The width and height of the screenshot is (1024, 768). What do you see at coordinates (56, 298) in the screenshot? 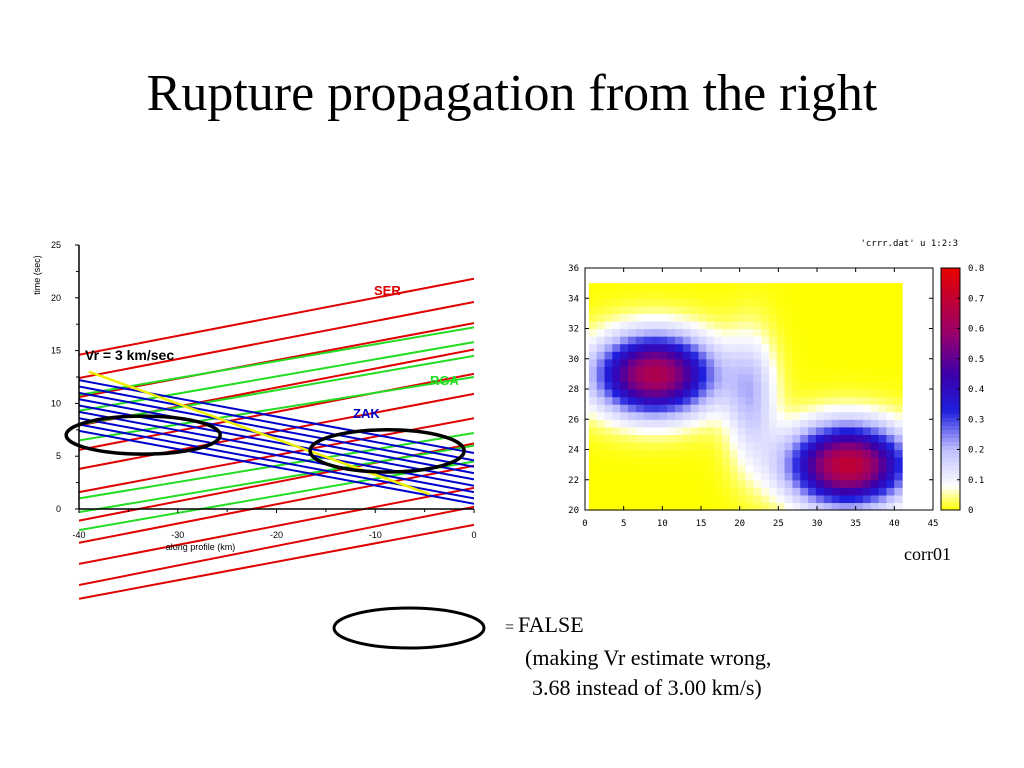
I see `y-tick-label: 20` at bounding box center [56, 298].